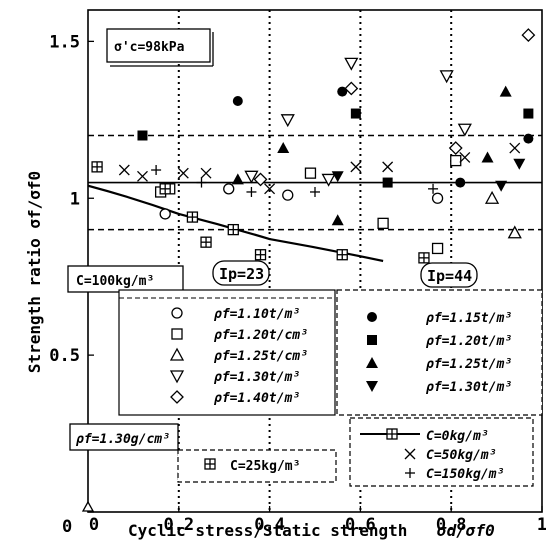  Describe the element at coordinates (67, 527) in the screenshot. I see `origin-label: 0` at that location.